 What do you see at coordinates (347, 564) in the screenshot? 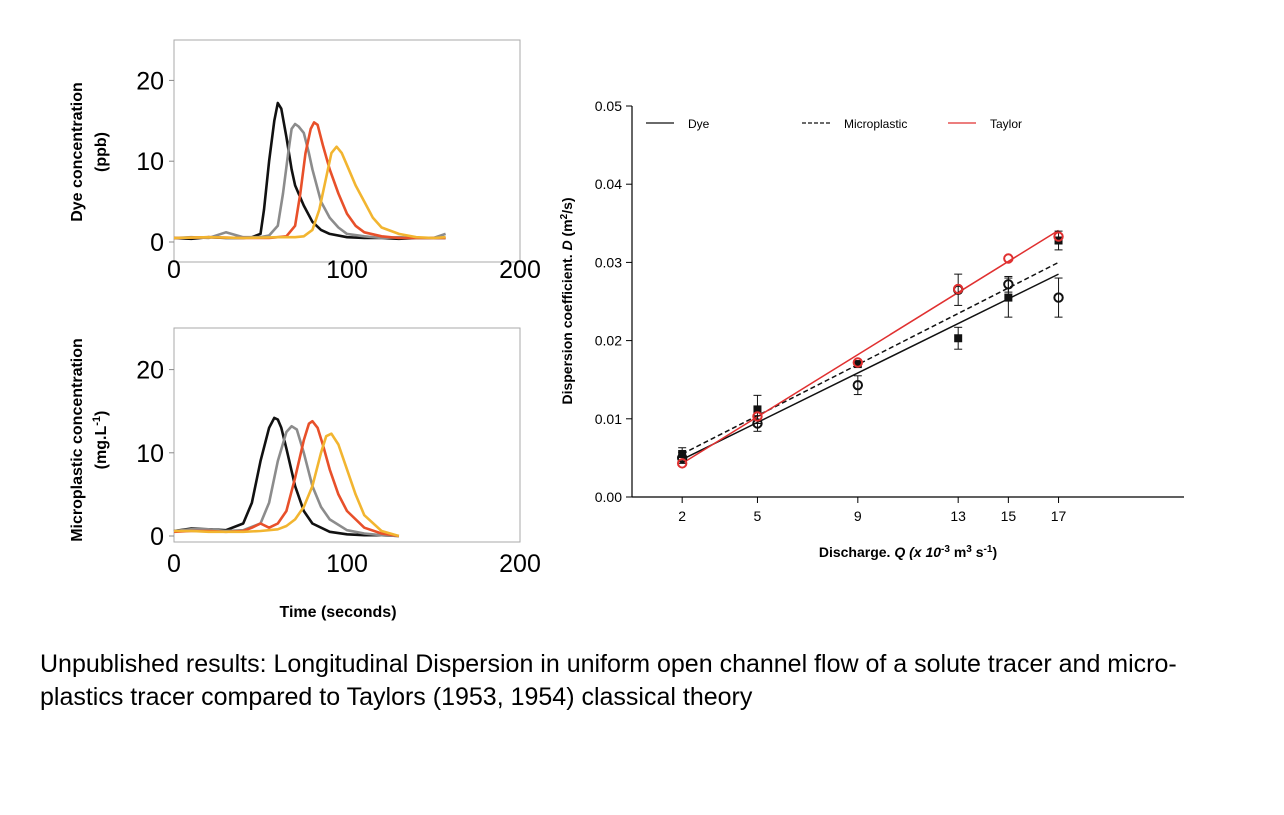
I see `c2-xtick-label: 100` at bounding box center [347, 564].